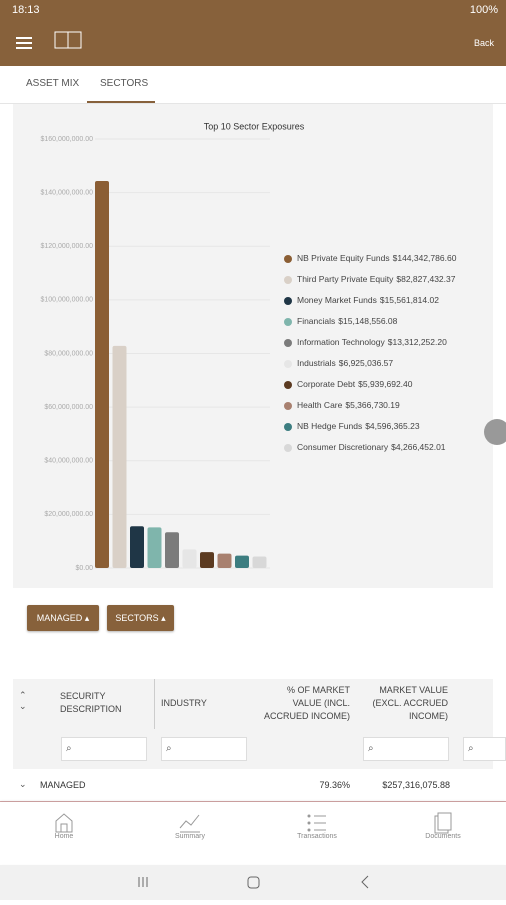 This screenshot has width=506, height=905. I want to click on column-header: % OF MARKET VALUE (INCL. ACCRUED INCOME), so click(306, 703).